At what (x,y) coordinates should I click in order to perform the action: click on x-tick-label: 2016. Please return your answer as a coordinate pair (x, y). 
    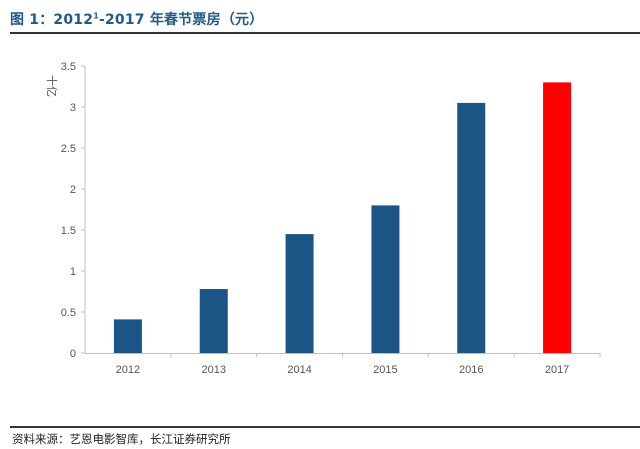
    Looking at the image, I should click on (471, 370).